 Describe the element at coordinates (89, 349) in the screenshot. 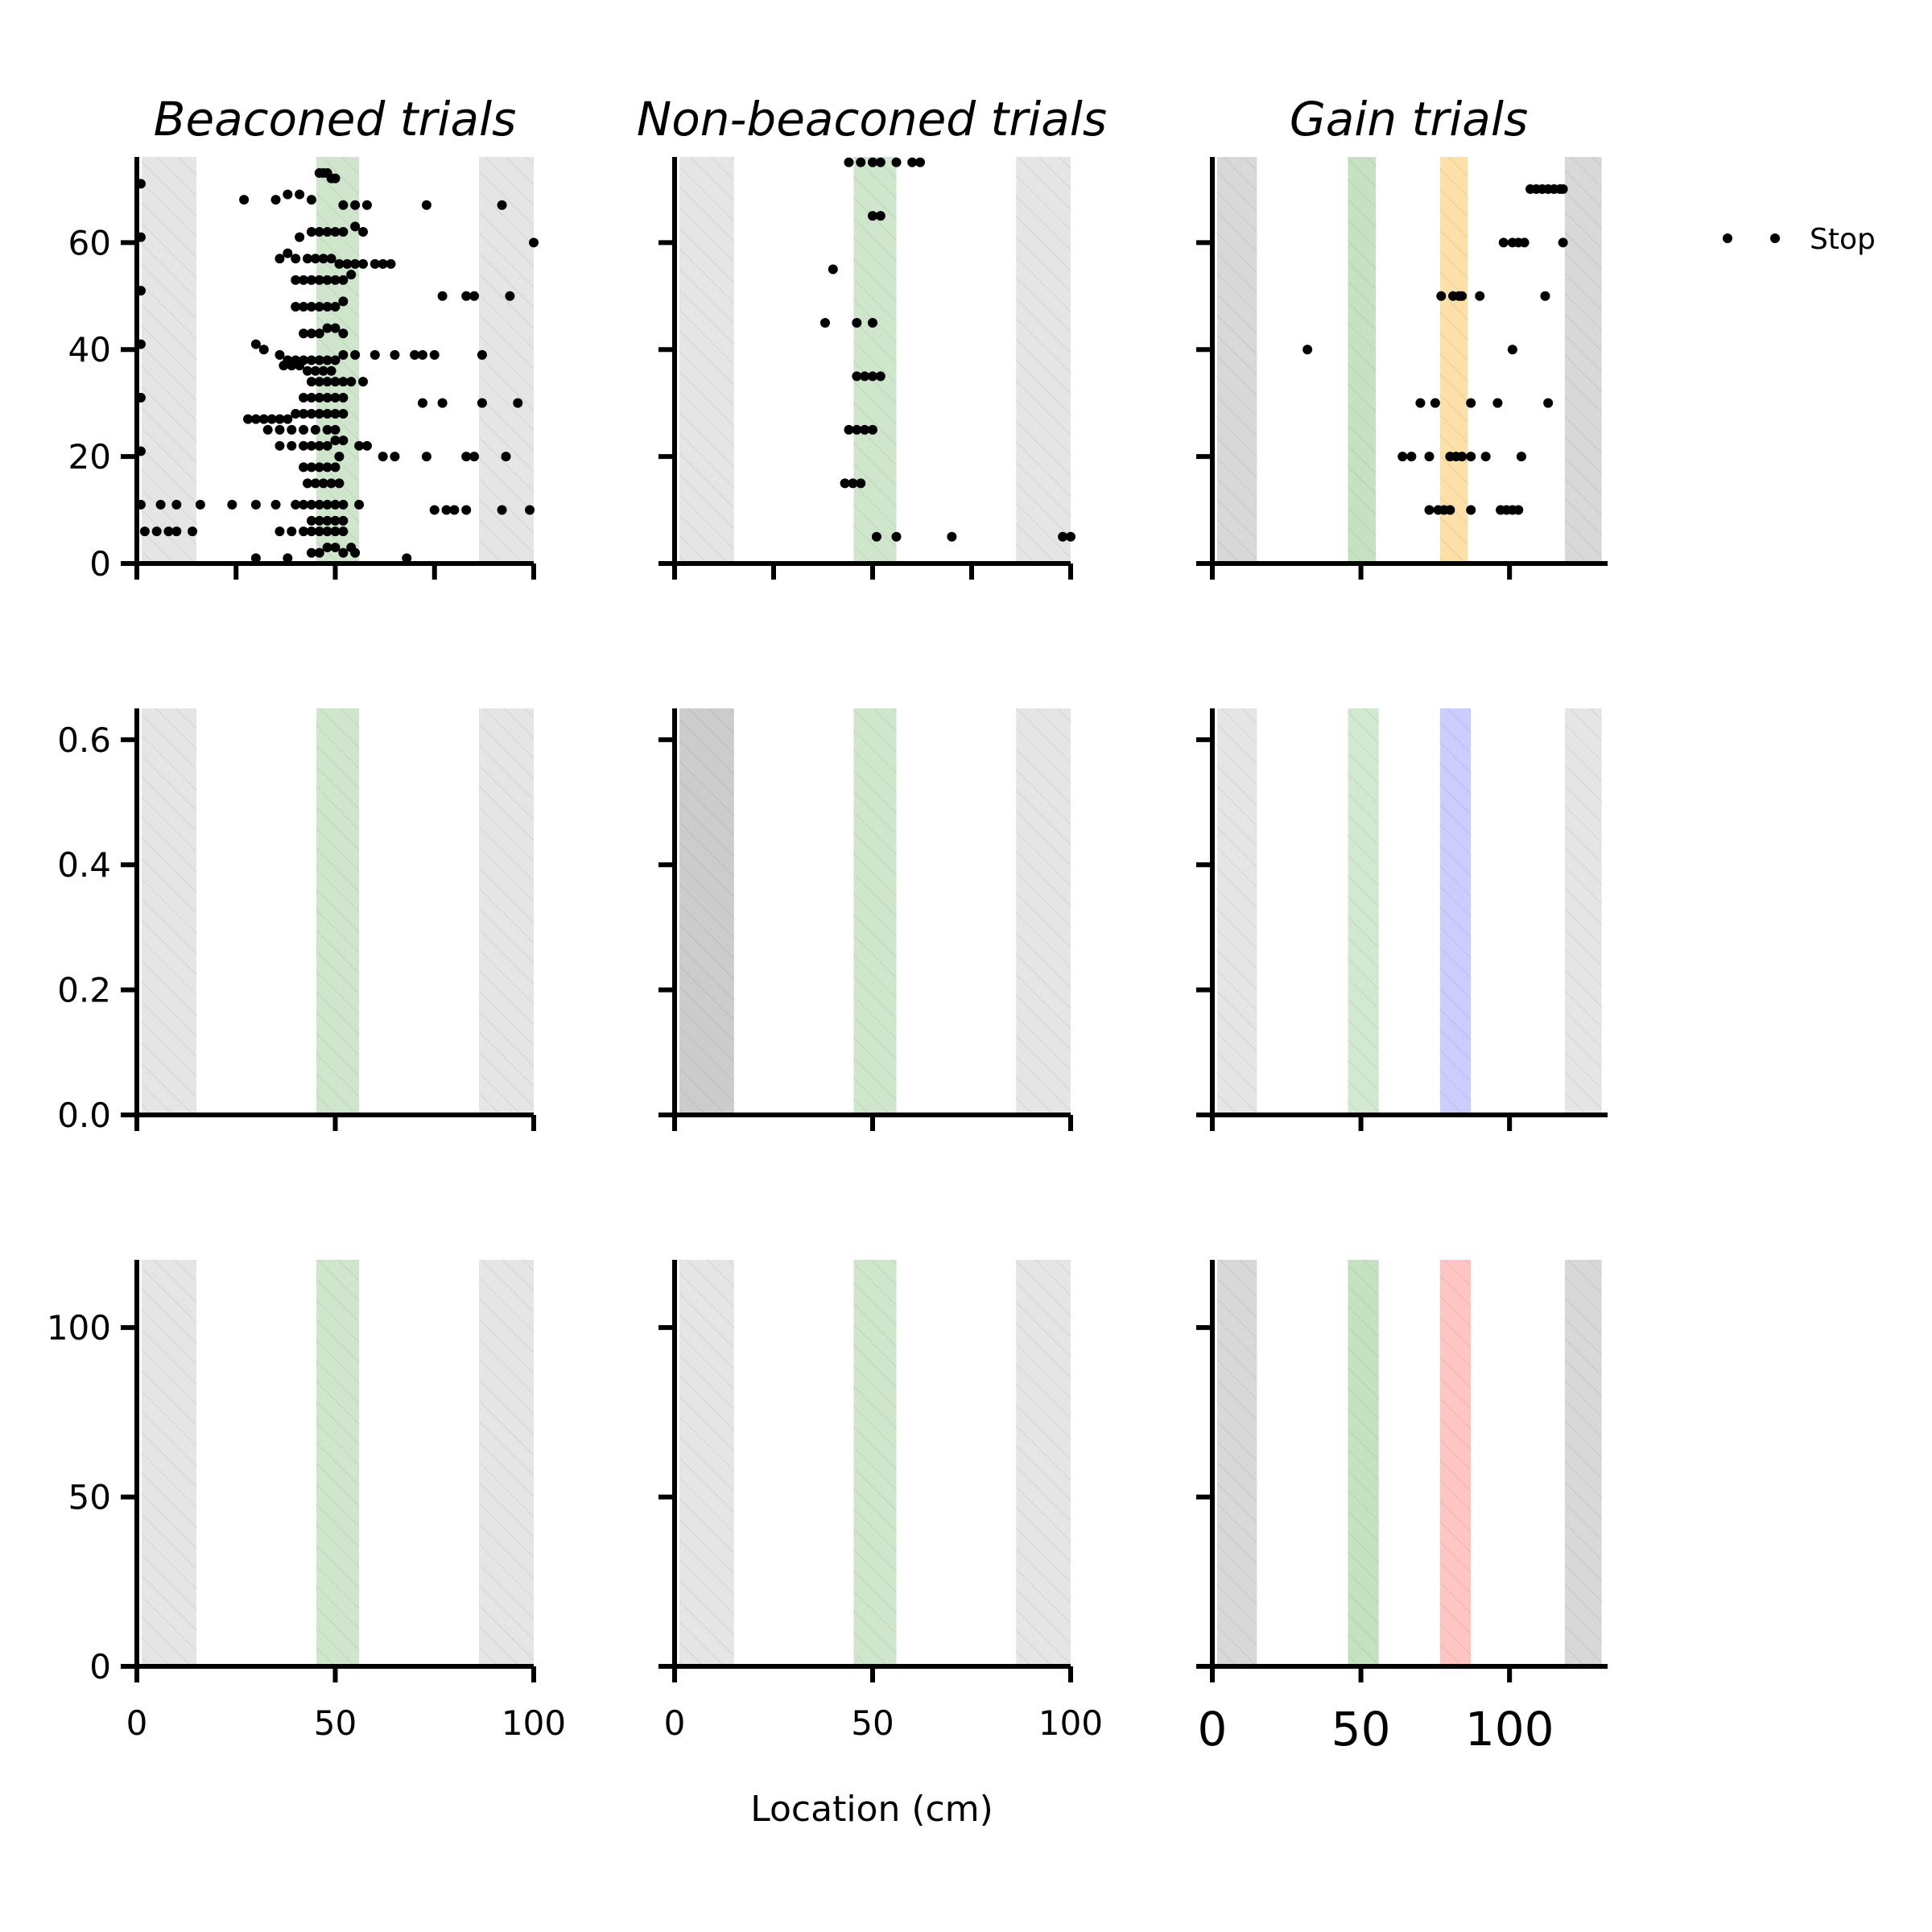

I see `y-tick-label-r0-2: 40` at that location.